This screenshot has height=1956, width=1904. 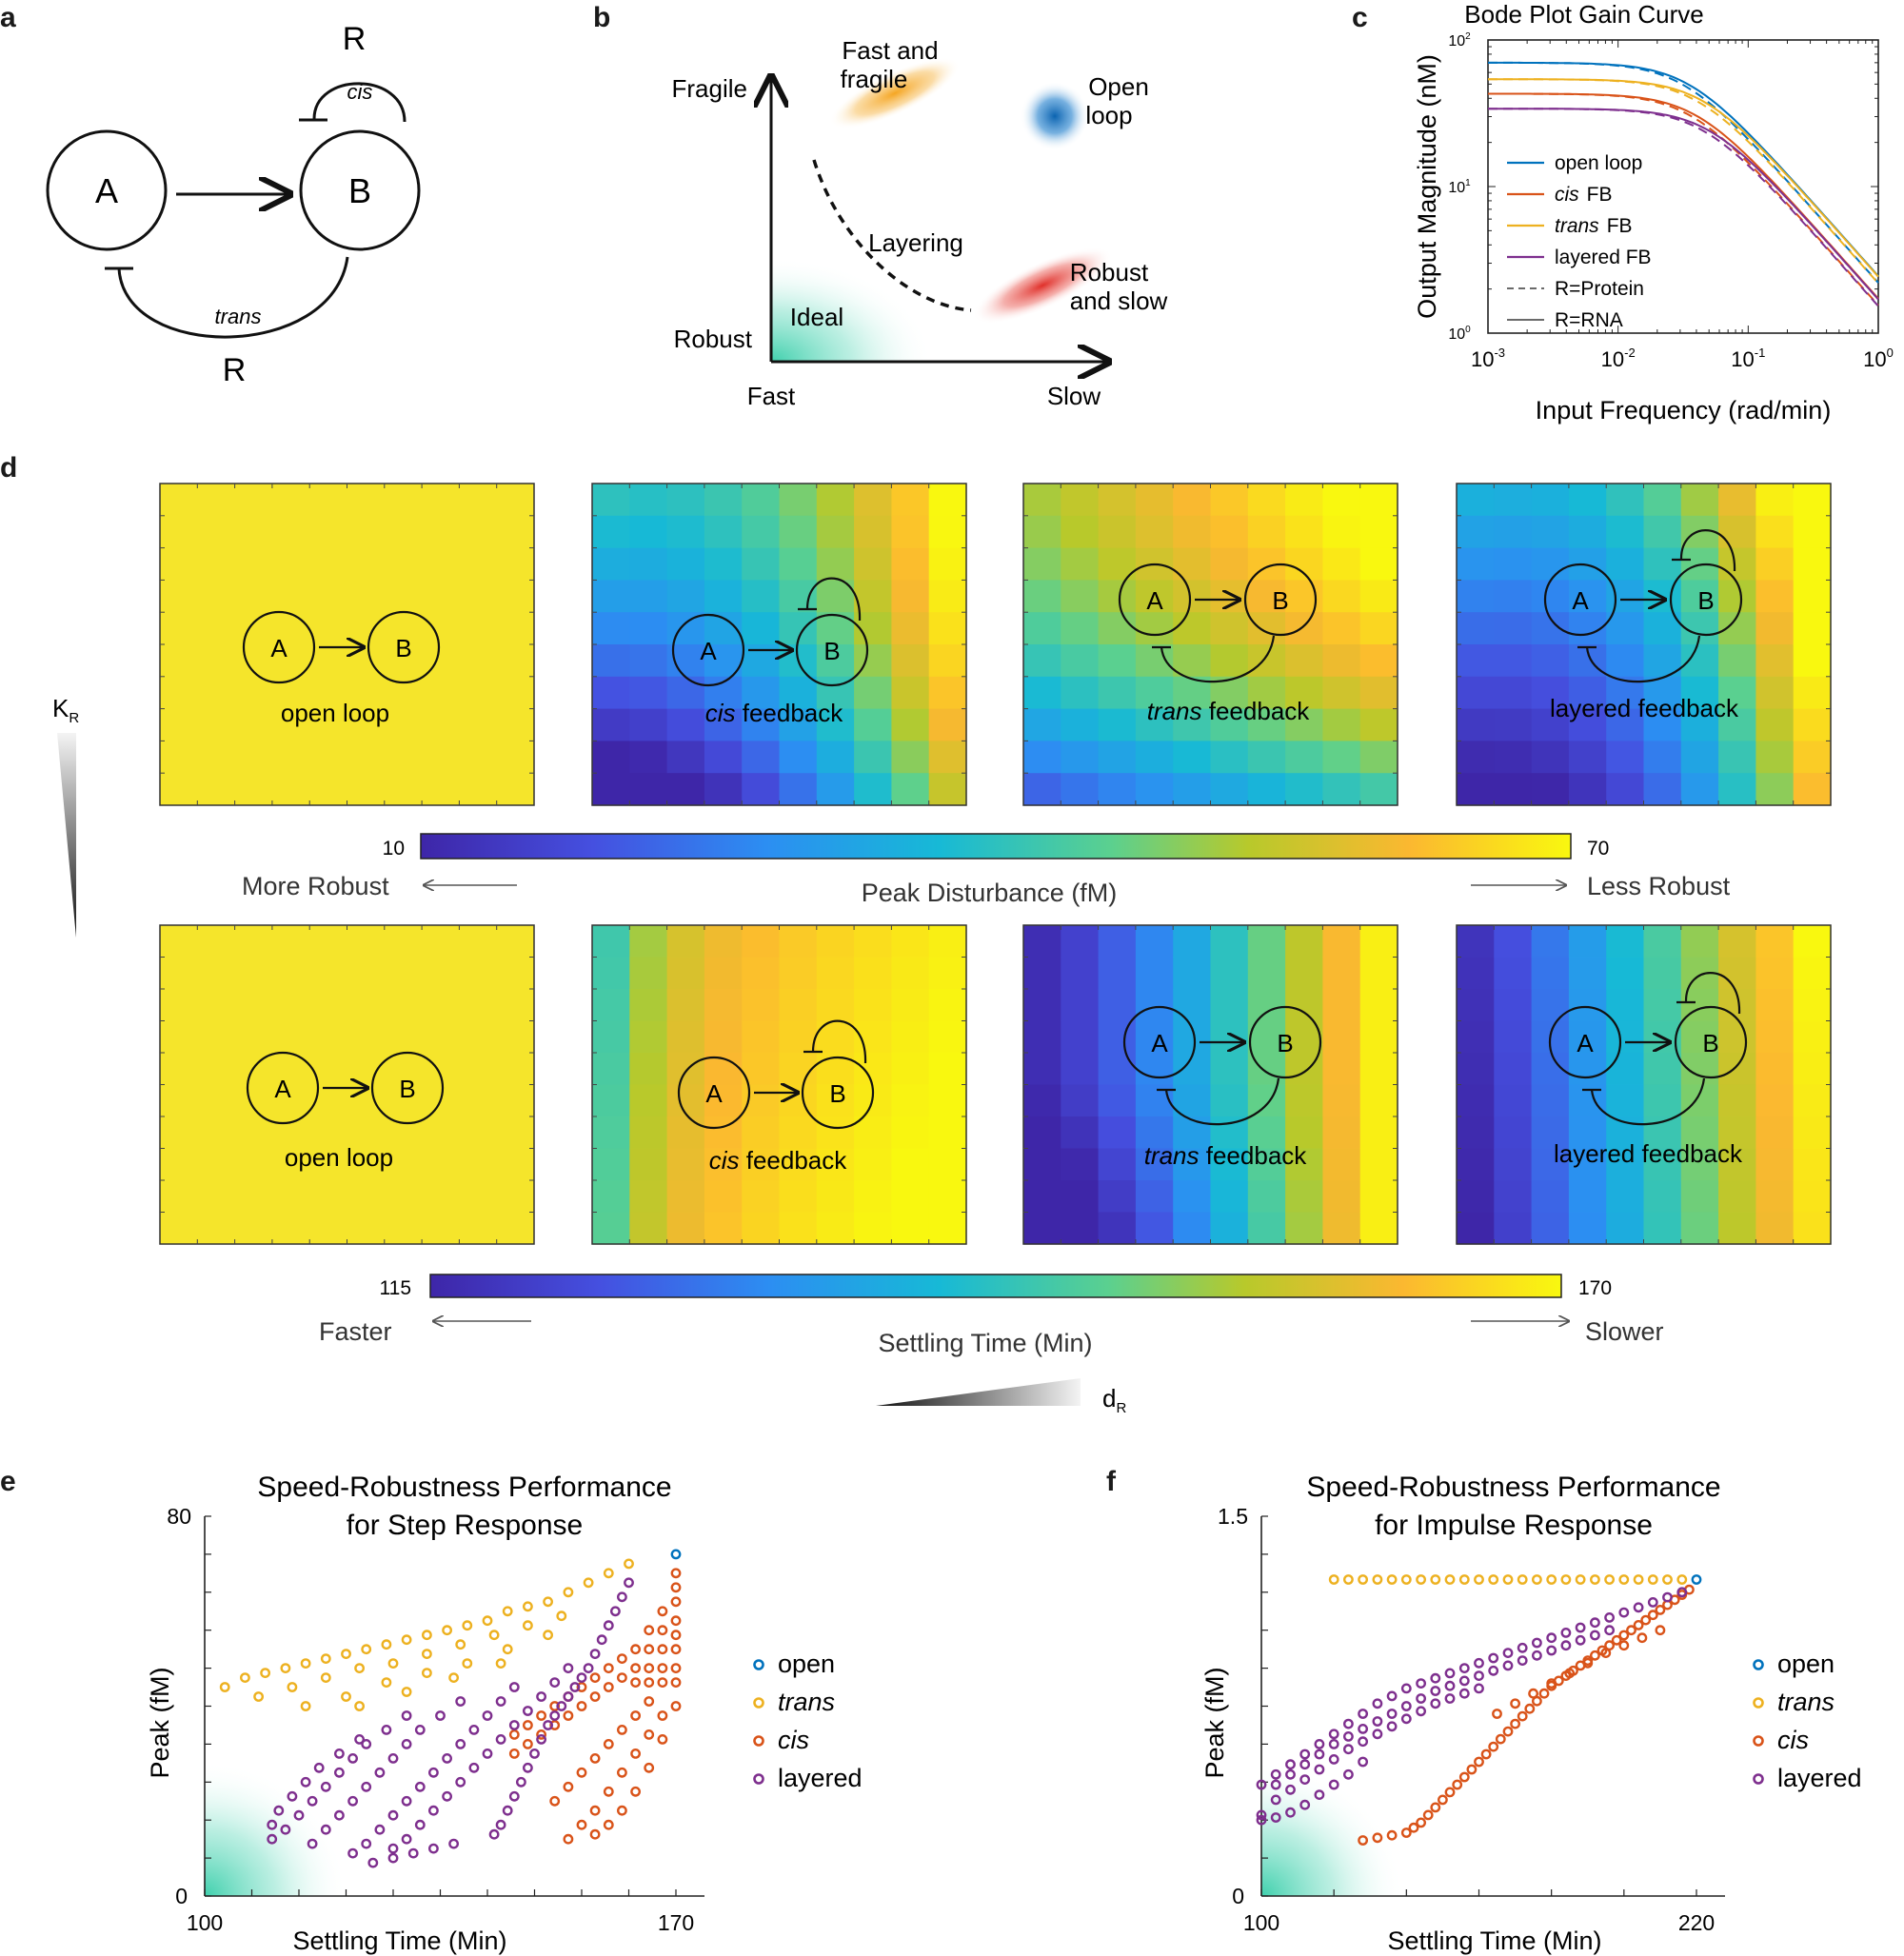 I want to click on open-loop-label-1: Open, so click(x=1118, y=86).